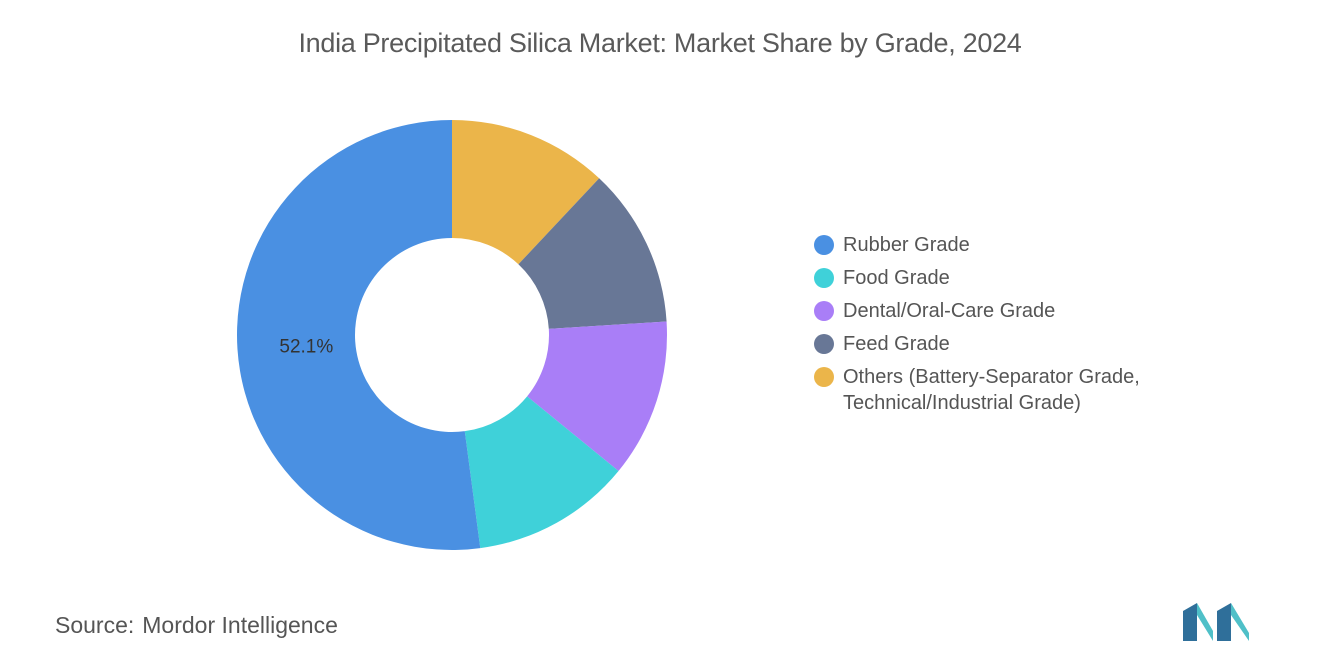 The image size is (1320, 665). I want to click on source-note: Source: Mordor Intelligence, so click(196, 625).